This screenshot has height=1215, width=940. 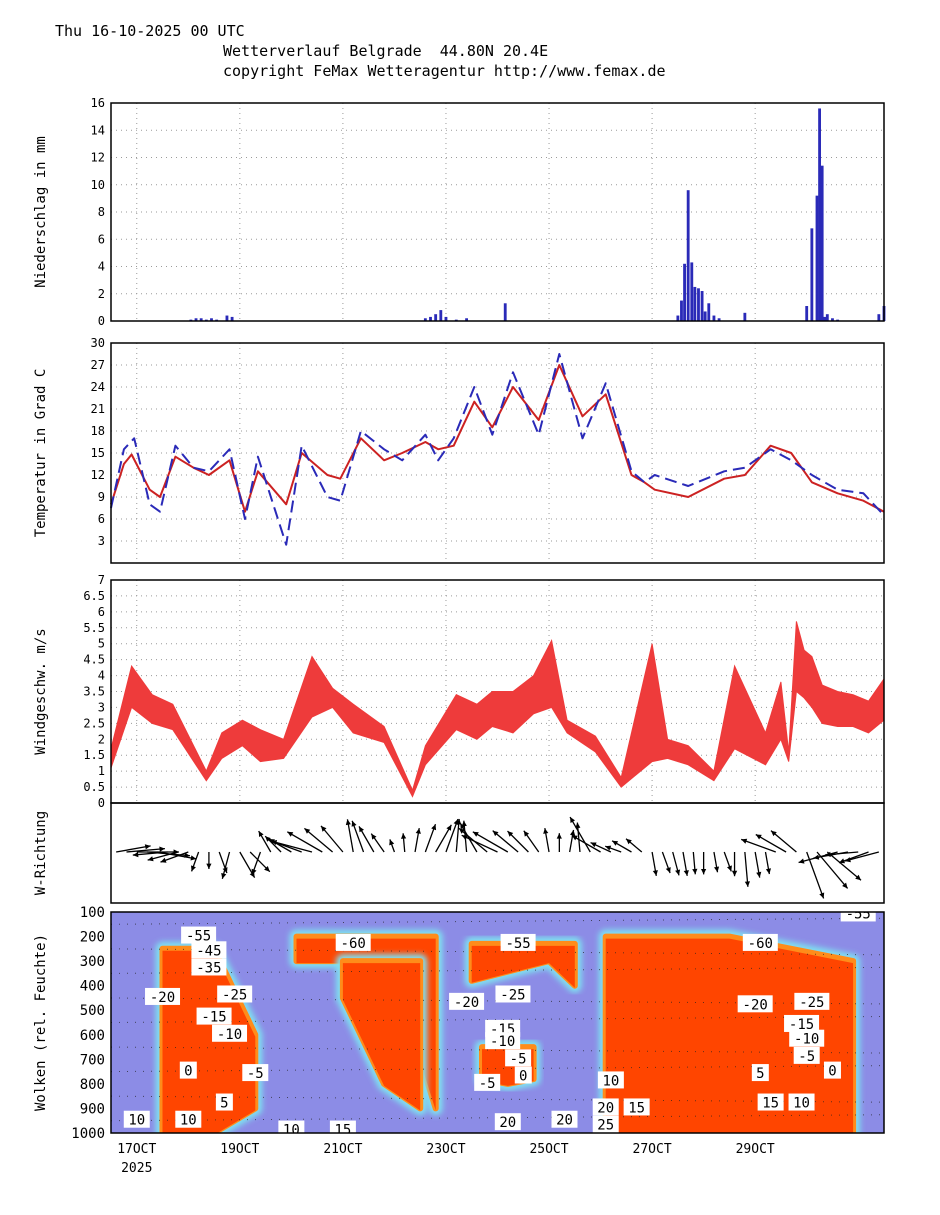 I want to click on precip-ytick: 14, so click(x=98, y=130).